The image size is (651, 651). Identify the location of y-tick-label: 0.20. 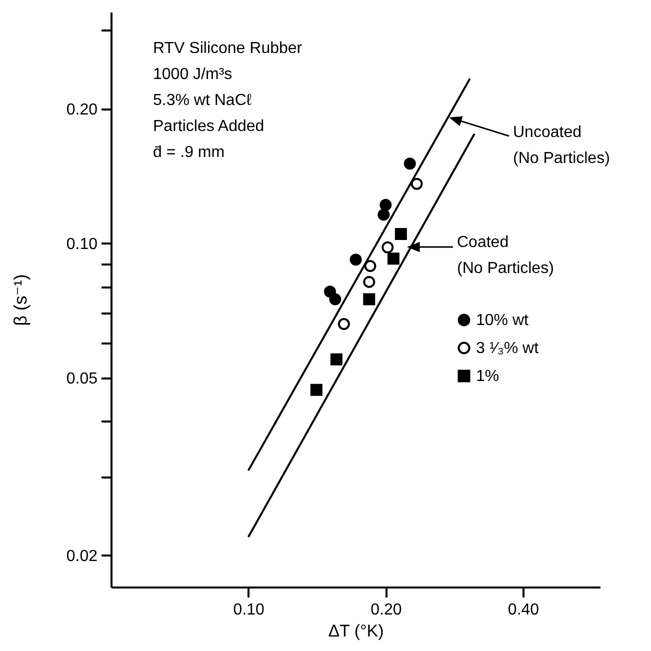
(82, 110).